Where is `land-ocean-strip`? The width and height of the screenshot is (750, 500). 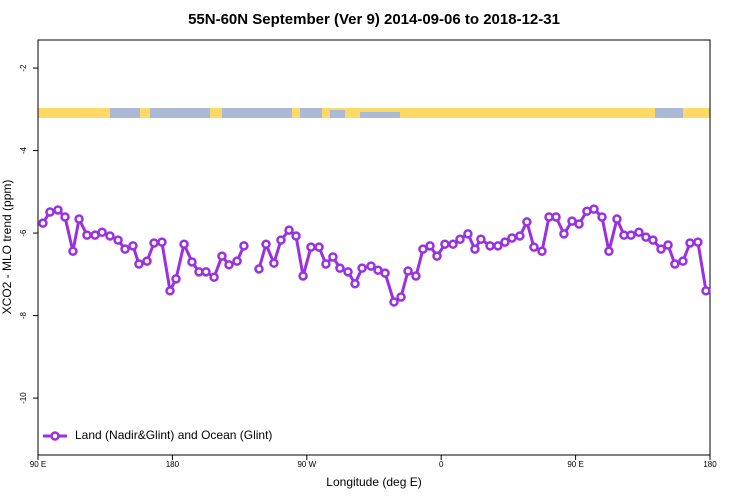
land-ocean-strip is located at coordinates (374, 113).